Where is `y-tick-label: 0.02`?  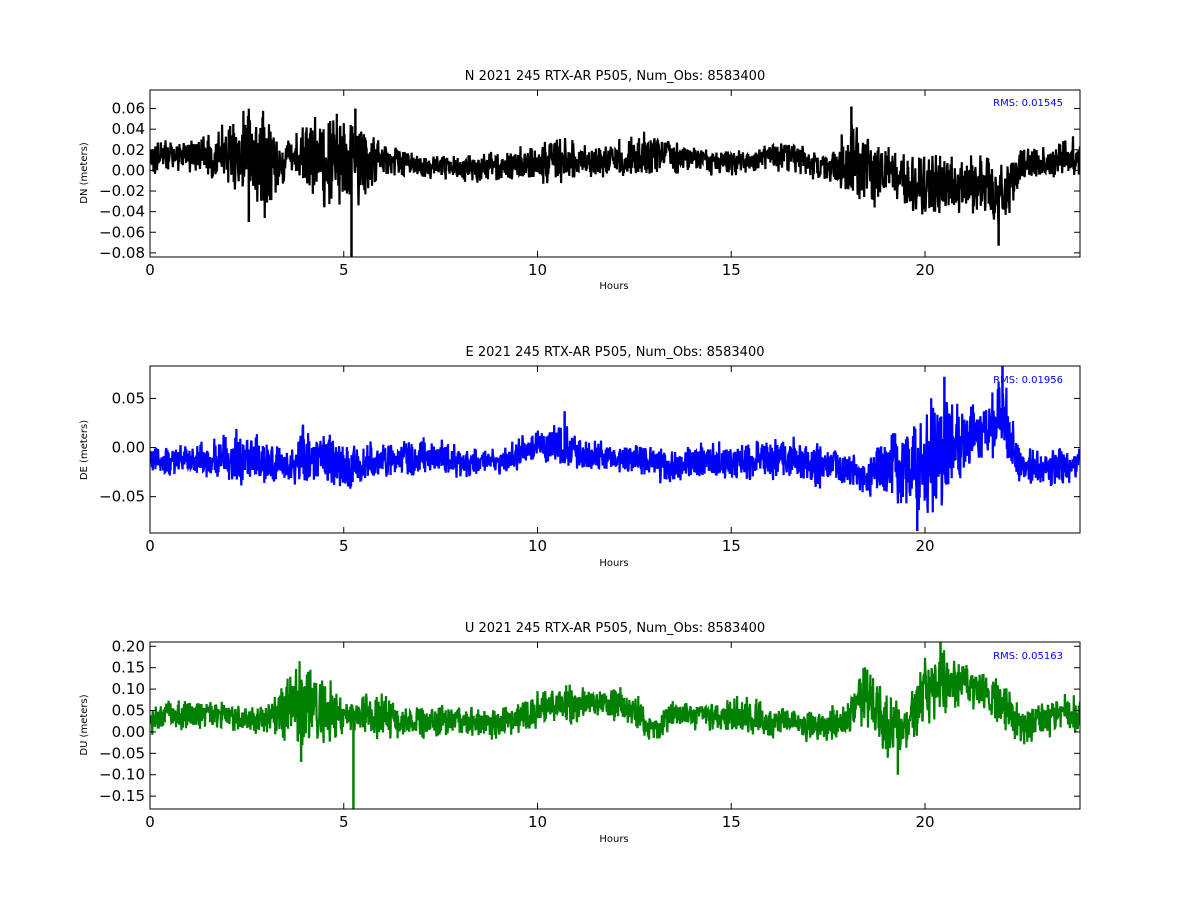
y-tick-label: 0.02 is located at coordinates (128, 150).